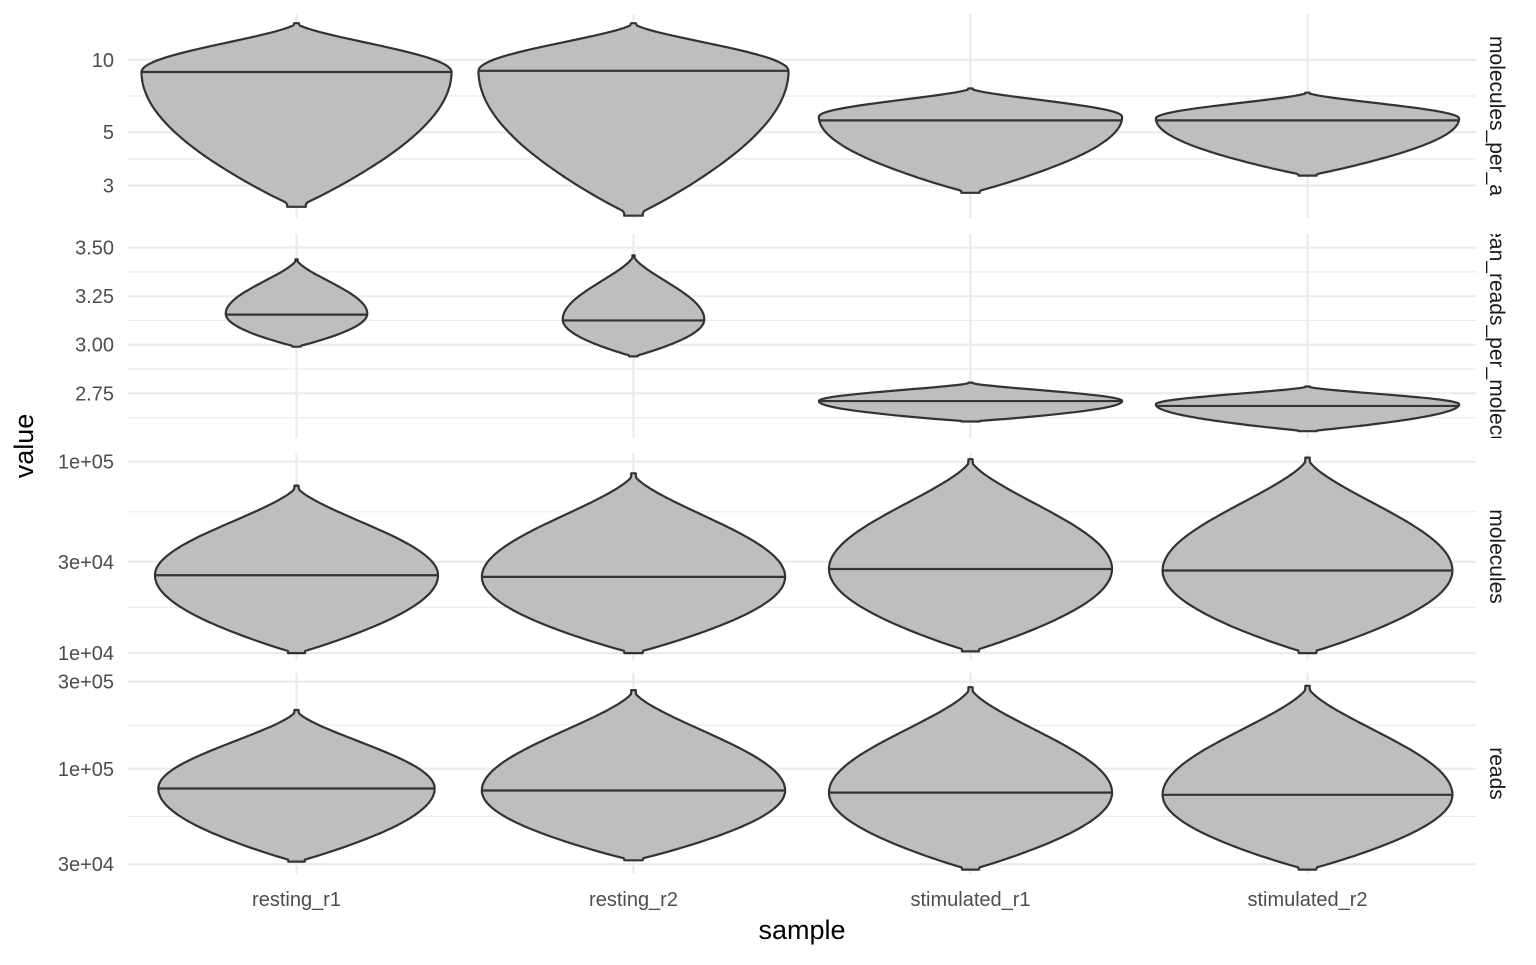  Describe the element at coordinates (108, 187) in the screenshot. I see `y-tick-label: 3` at that location.